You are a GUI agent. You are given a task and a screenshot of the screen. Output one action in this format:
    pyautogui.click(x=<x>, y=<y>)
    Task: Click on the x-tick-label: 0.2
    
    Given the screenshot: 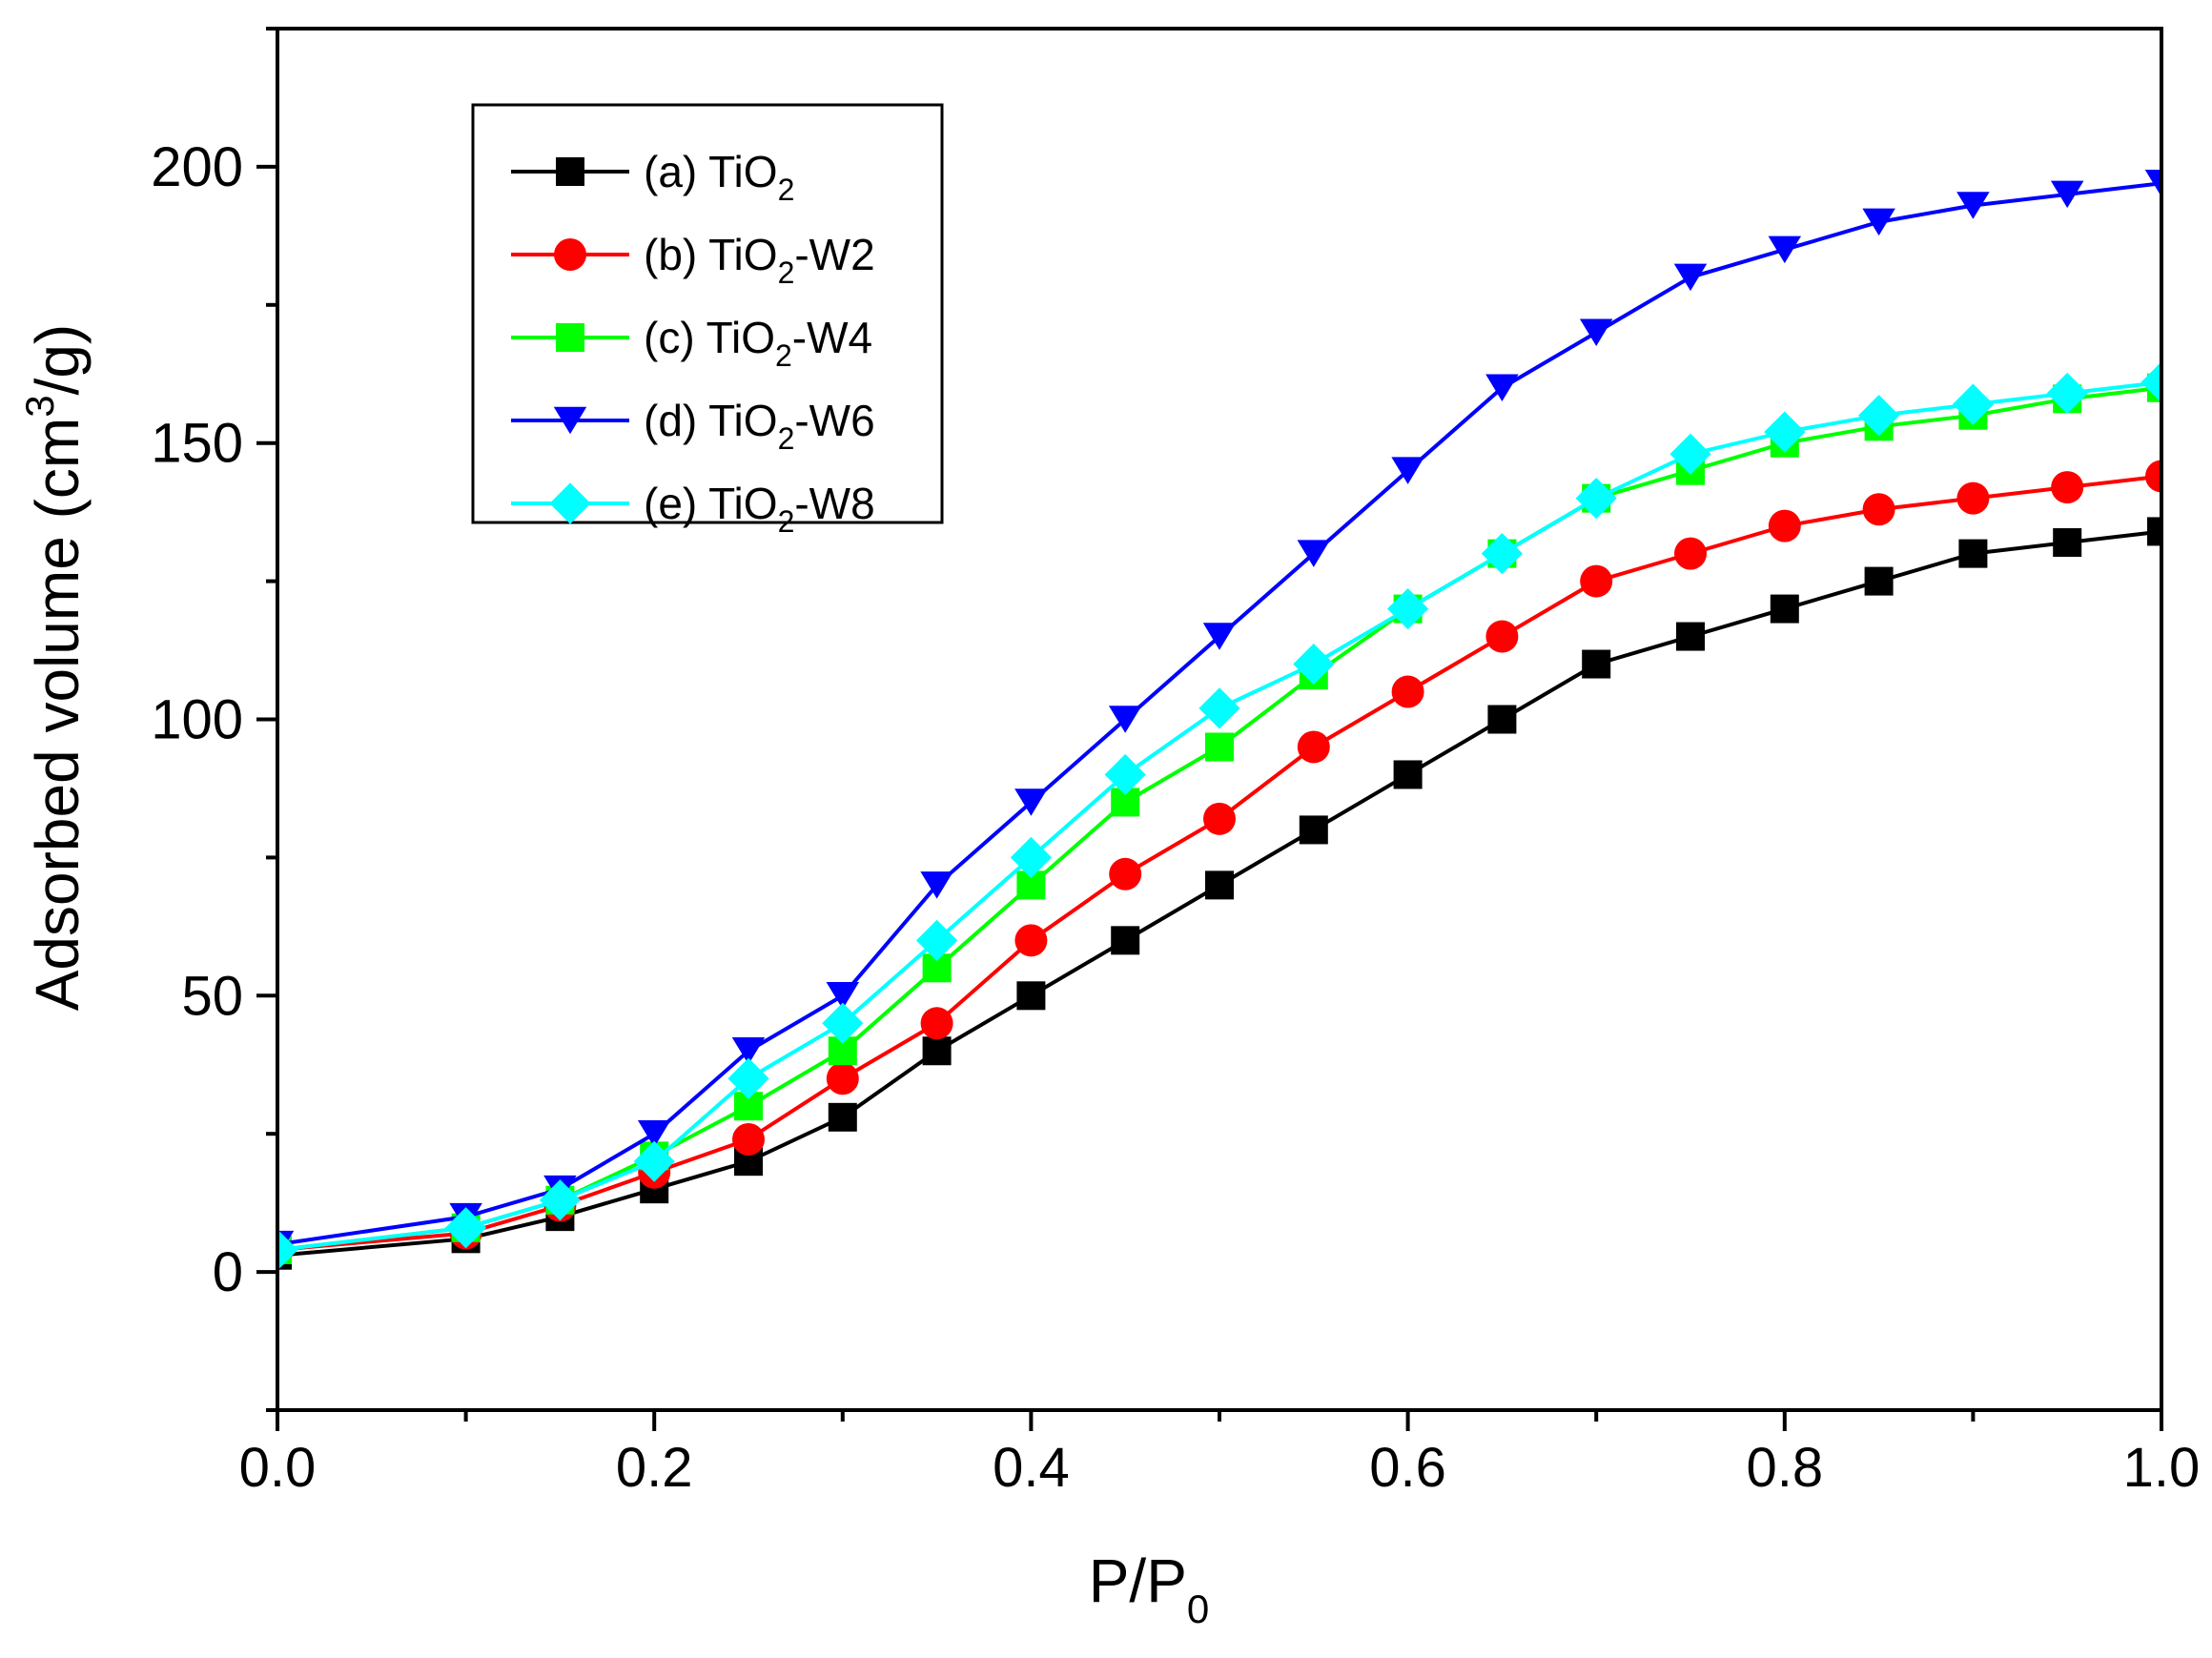 What is the action you would take?
    pyautogui.click(x=654, y=1468)
    